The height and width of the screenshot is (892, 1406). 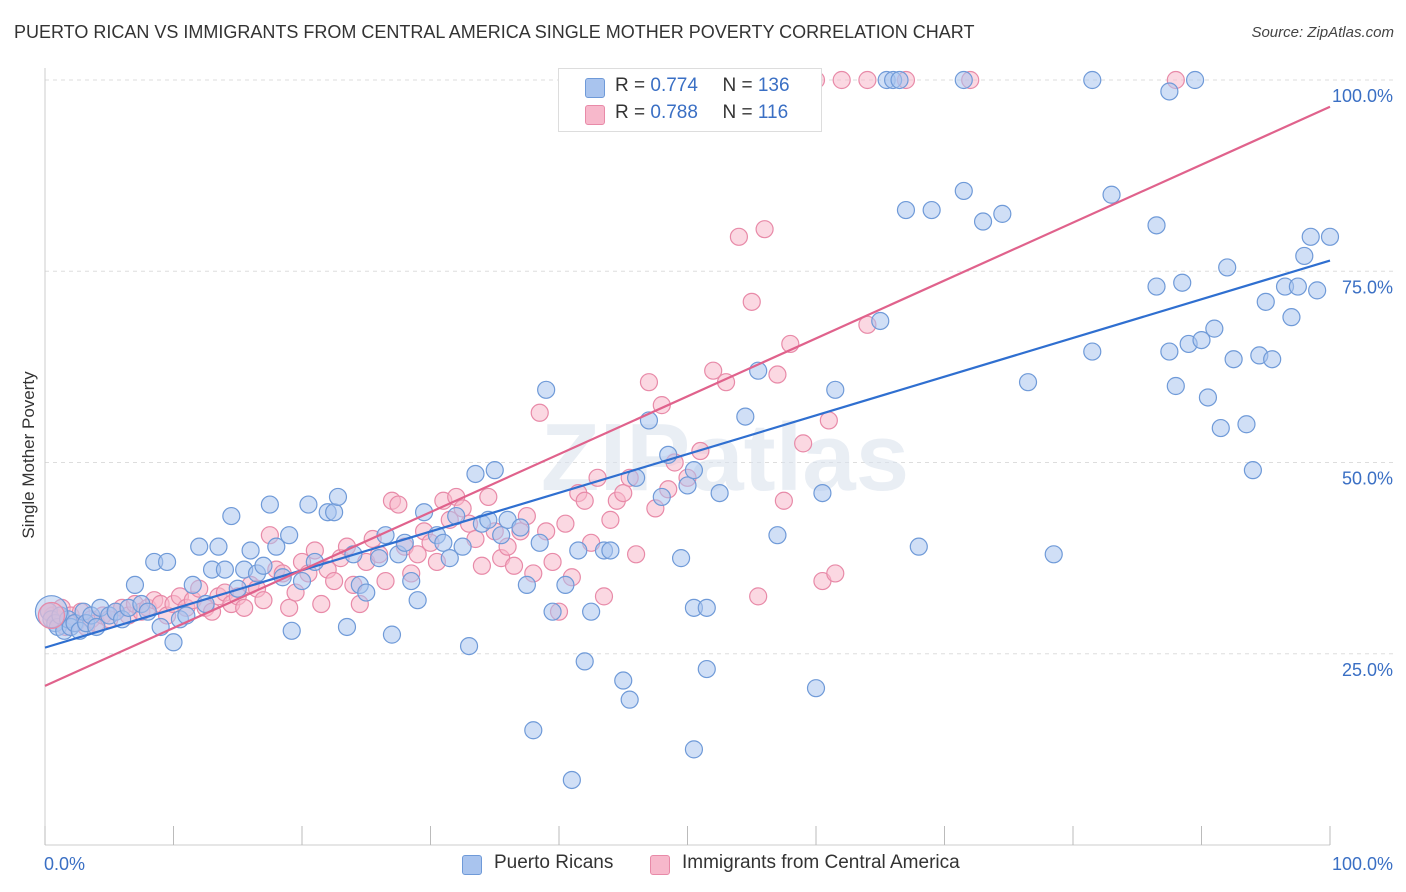 What do you see at coordinates (633, 85) in the screenshot?
I see `legend-r-label: R =` at bounding box center [633, 85].